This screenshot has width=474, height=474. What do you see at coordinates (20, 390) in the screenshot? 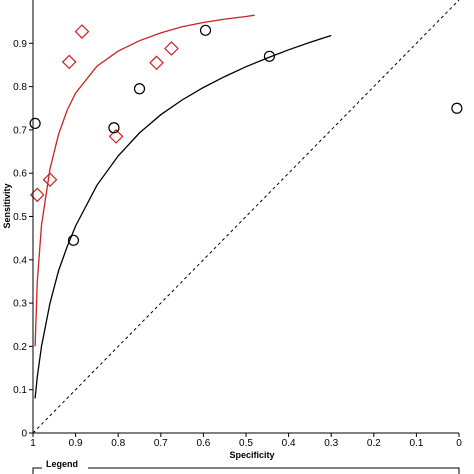
I see `y-tick-label: 0.1` at bounding box center [20, 390].